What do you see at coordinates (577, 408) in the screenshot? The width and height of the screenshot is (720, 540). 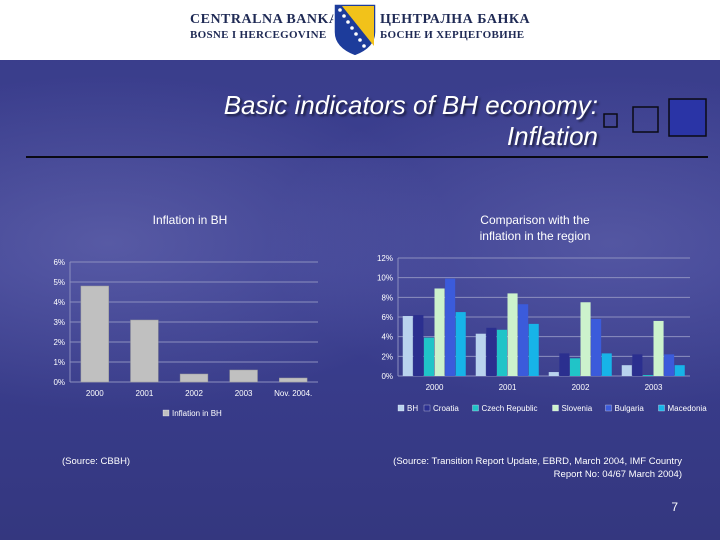 I see `legend-label: Slovenia` at bounding box center [577, 408].